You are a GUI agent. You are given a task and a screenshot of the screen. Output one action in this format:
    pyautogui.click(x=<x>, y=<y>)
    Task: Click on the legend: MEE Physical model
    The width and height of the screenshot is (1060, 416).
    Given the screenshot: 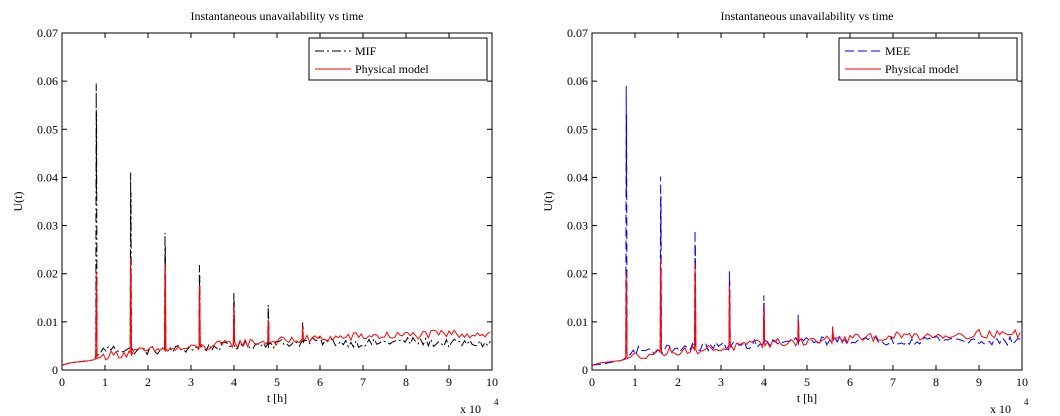 What is the action you would take?
    pyautogui.click(x=928, y=59)
    